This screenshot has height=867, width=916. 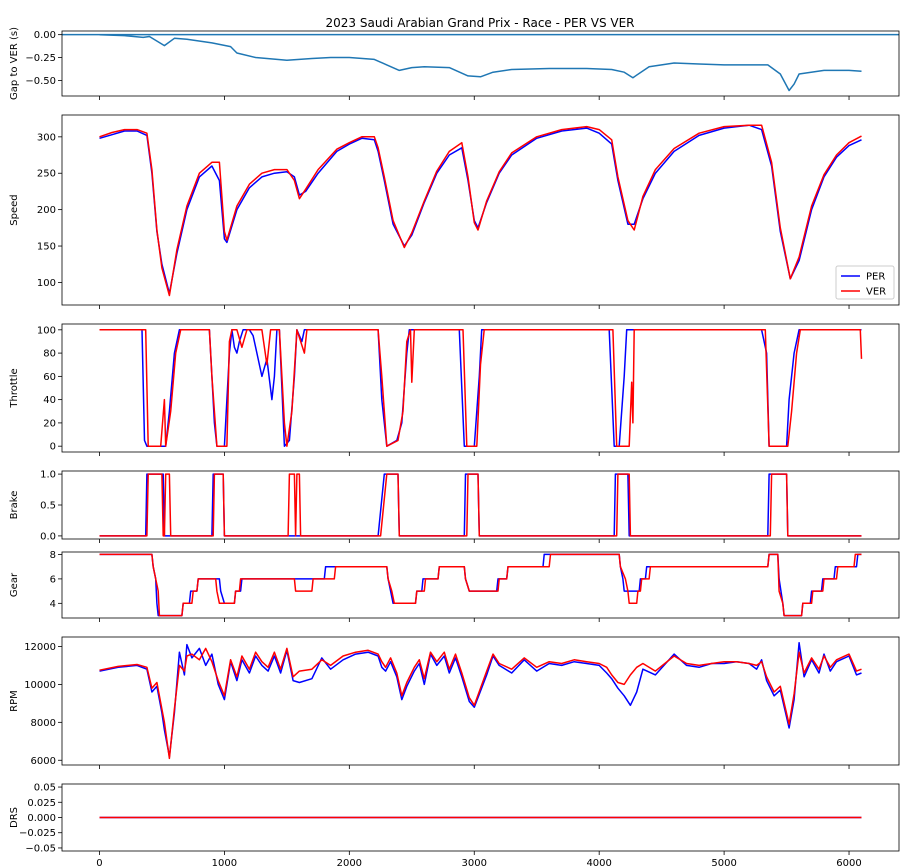 I want to click on brake-axis-label: Brake, so click(x=14, y=505).